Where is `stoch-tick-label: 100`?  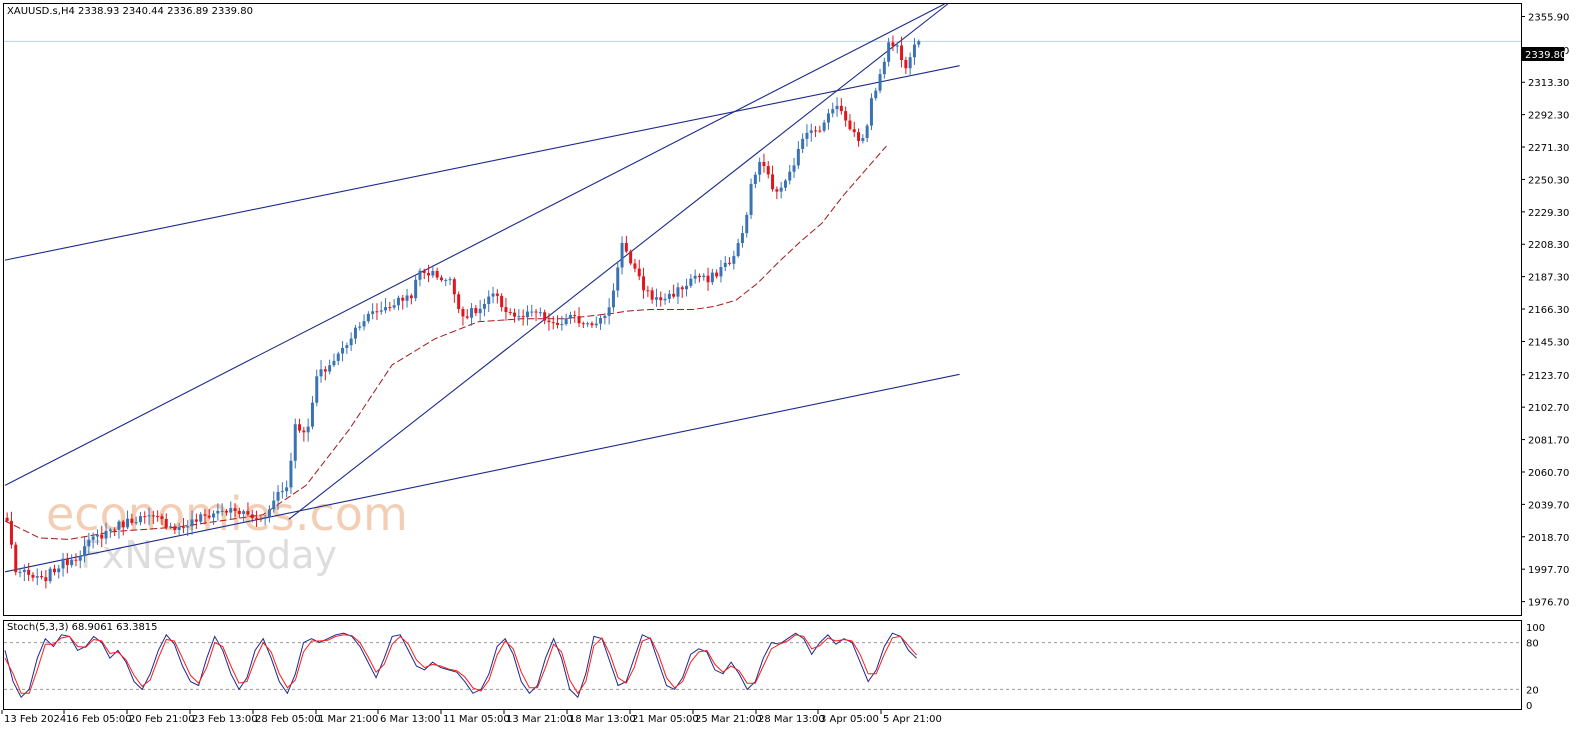
stoch-tick-label: 100 is located at coordinates (1535, 628).